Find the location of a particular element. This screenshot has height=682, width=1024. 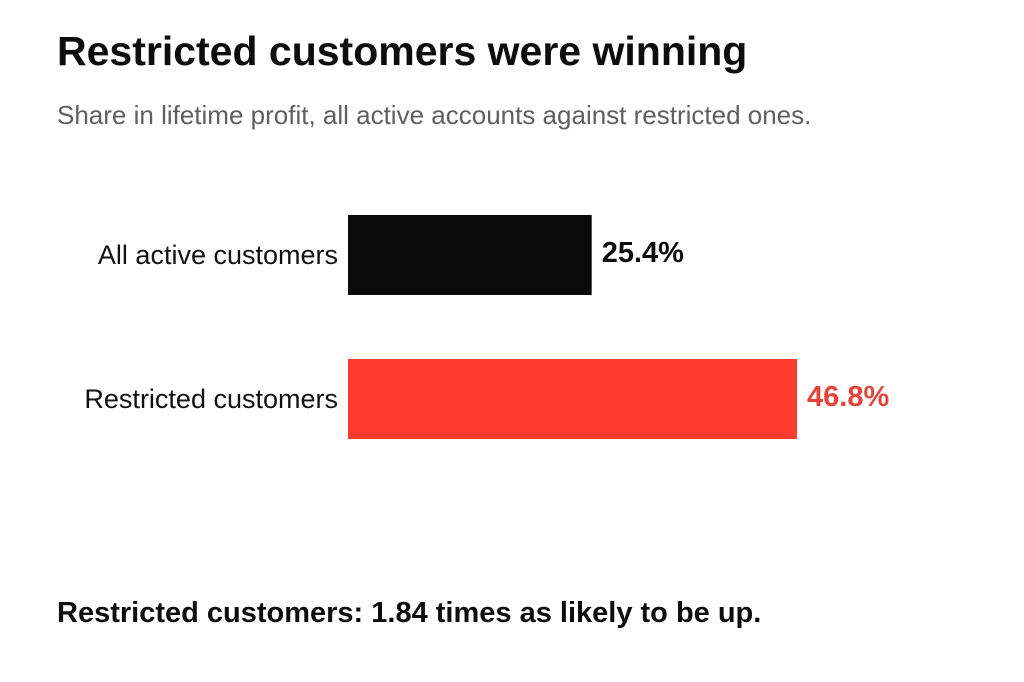

value-label-all-active-customers: 25.4% is located at coordinates (643, 253).